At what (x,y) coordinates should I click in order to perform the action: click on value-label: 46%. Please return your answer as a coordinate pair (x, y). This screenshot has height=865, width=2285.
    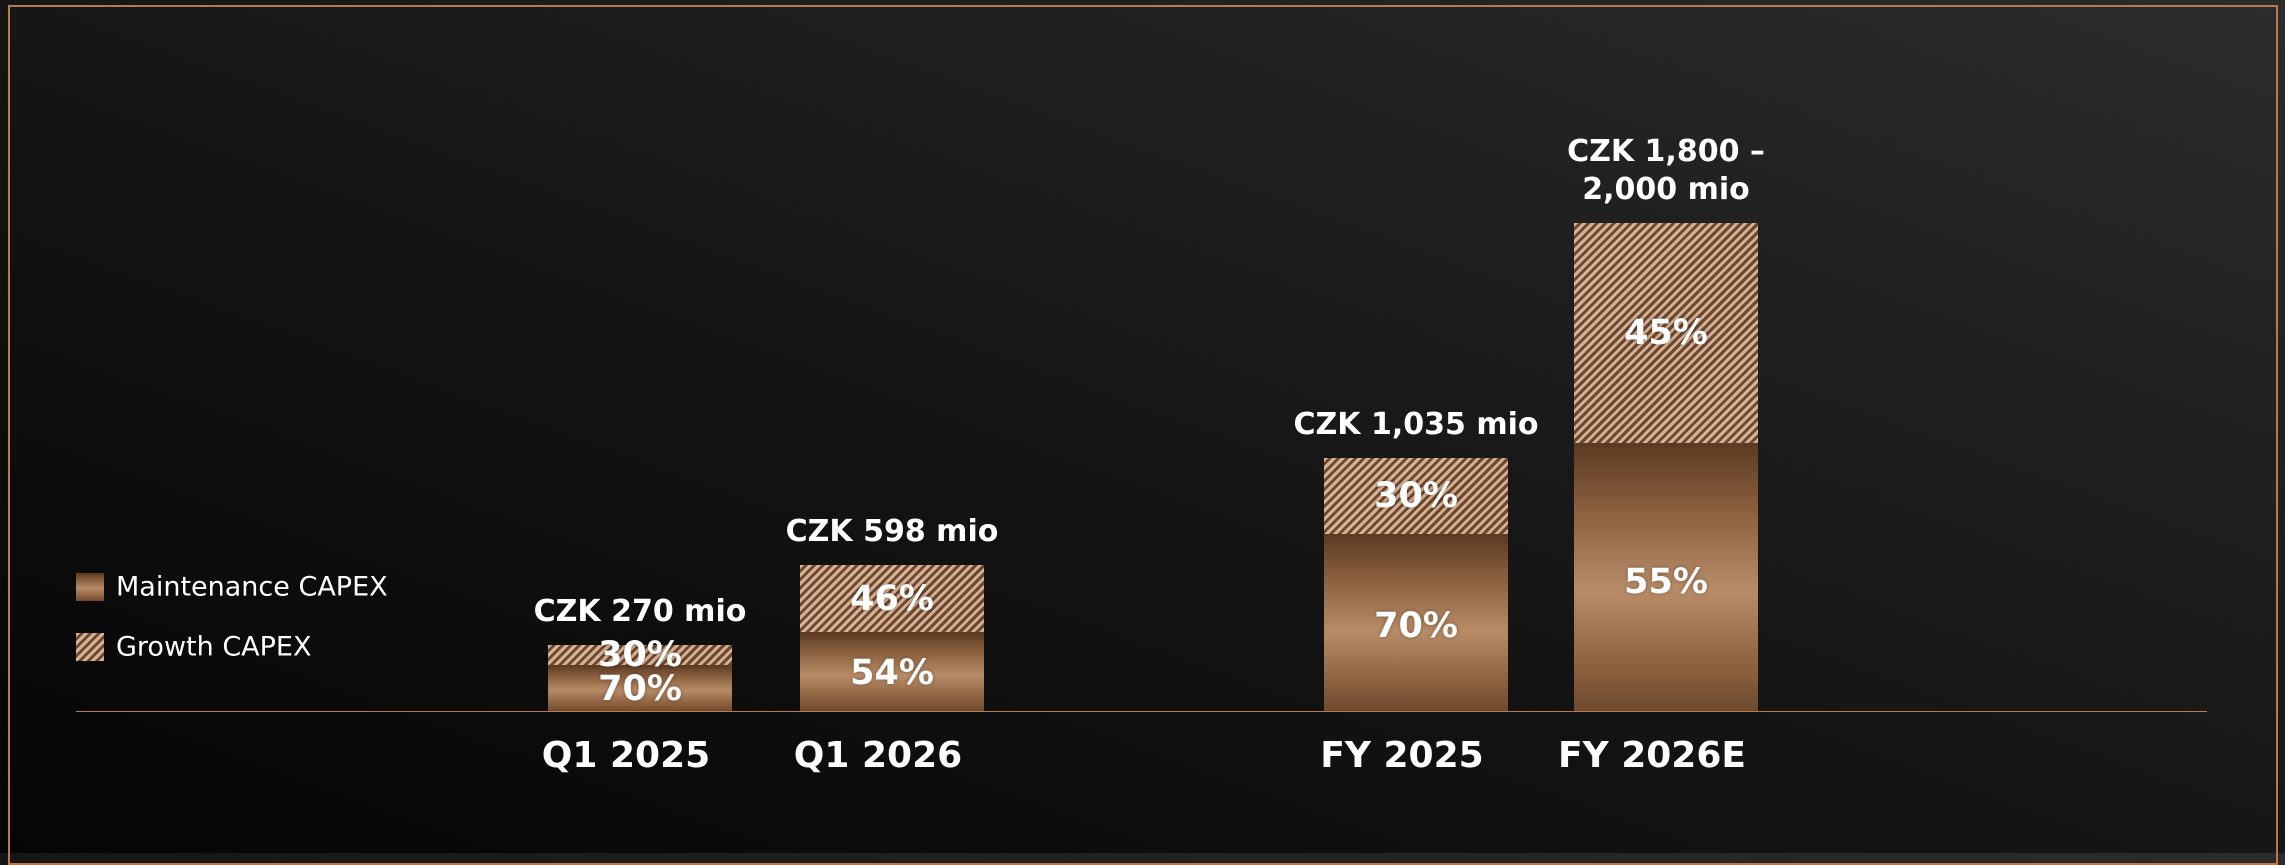
    Looking at the image, I should click on (892, 598).